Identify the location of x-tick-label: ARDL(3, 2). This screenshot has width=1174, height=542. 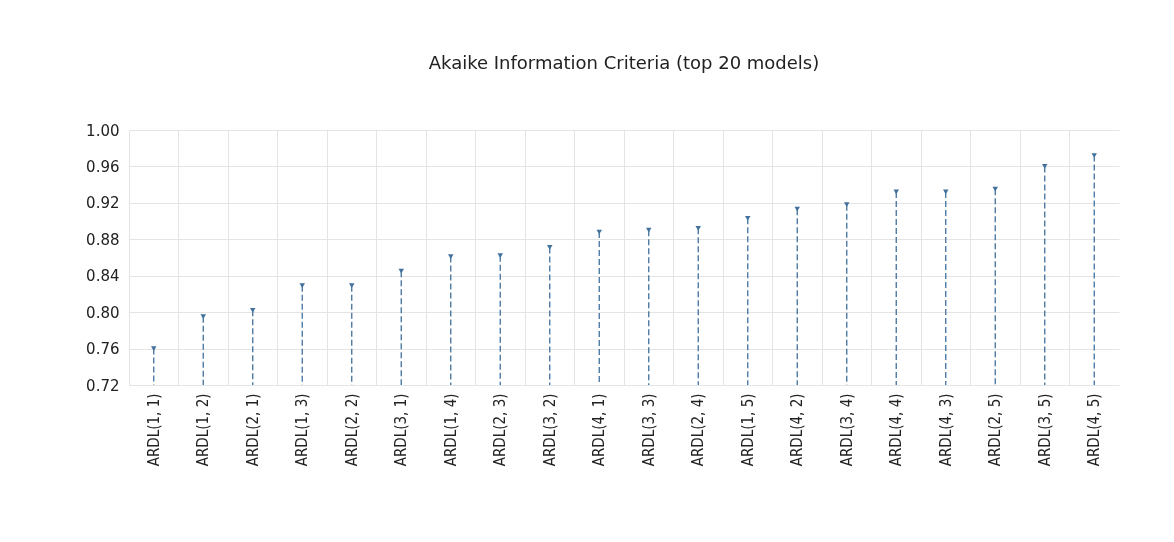
(549, 430).